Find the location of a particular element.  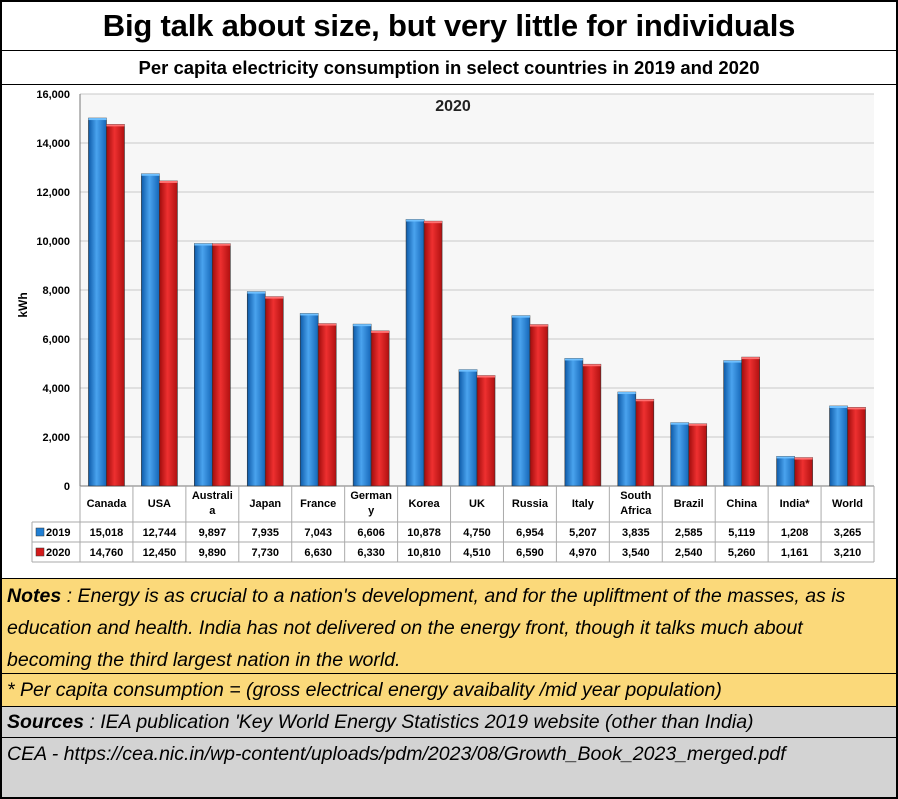

data-label: 12,744 is located at coordinates (160, 533).